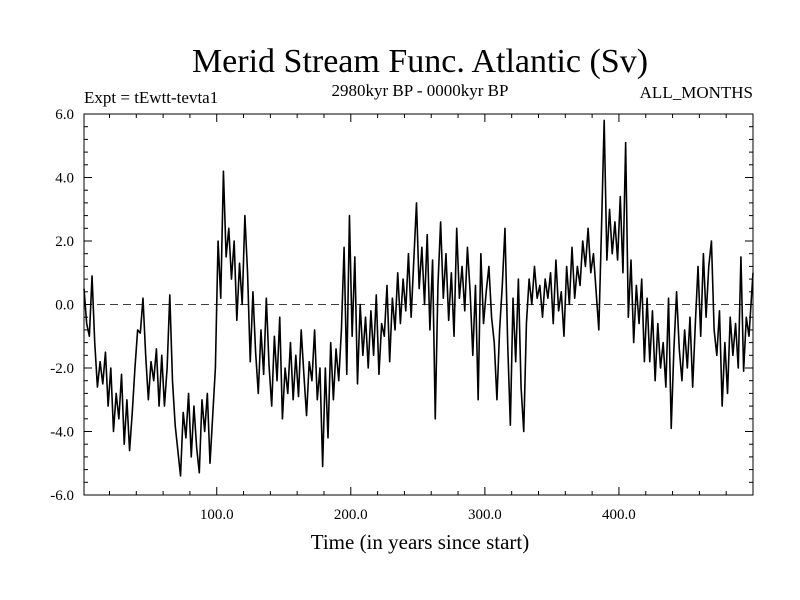  I want to click on months-label: ALL_MONTHS, so click(696, 92).